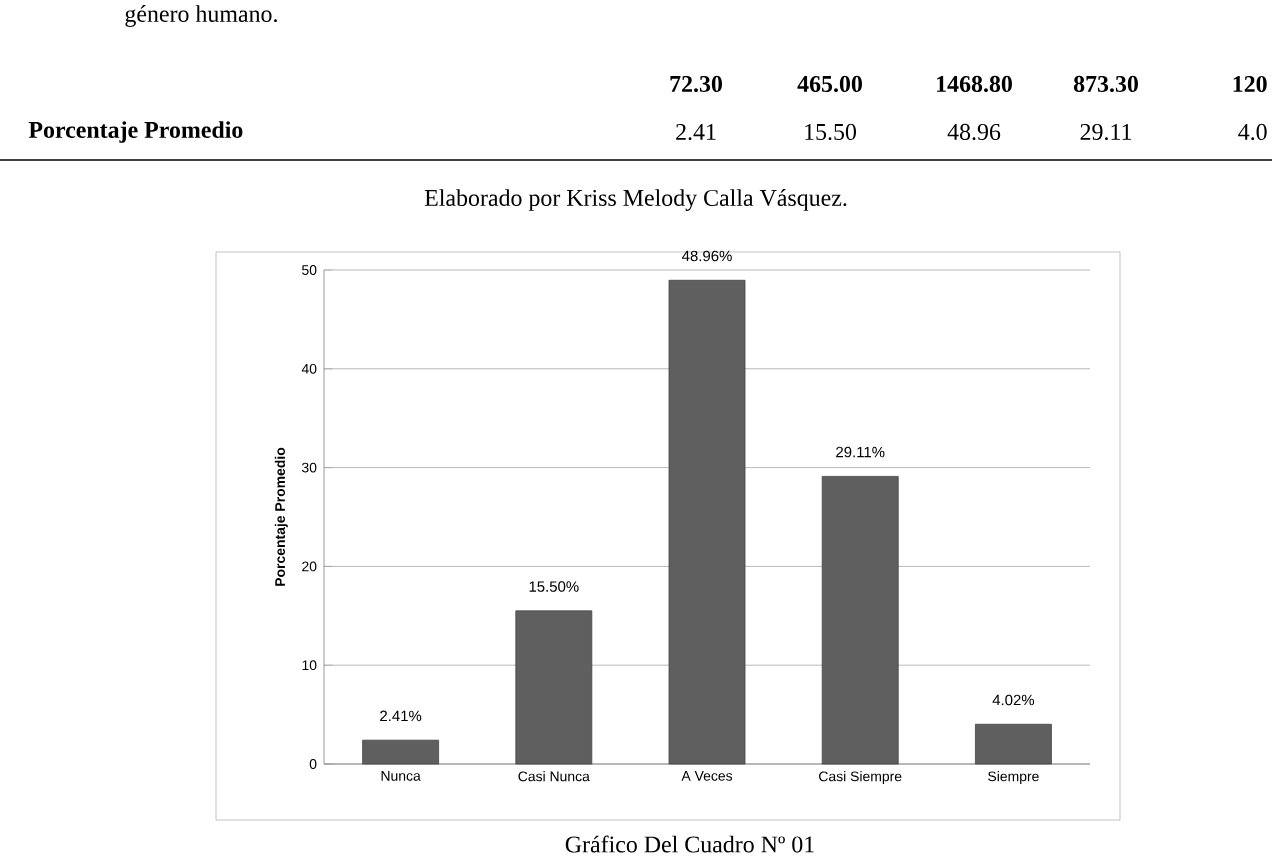 This screenshot has width=1272, height=864. I want to click on text: 873.30, so click(1105, 84).